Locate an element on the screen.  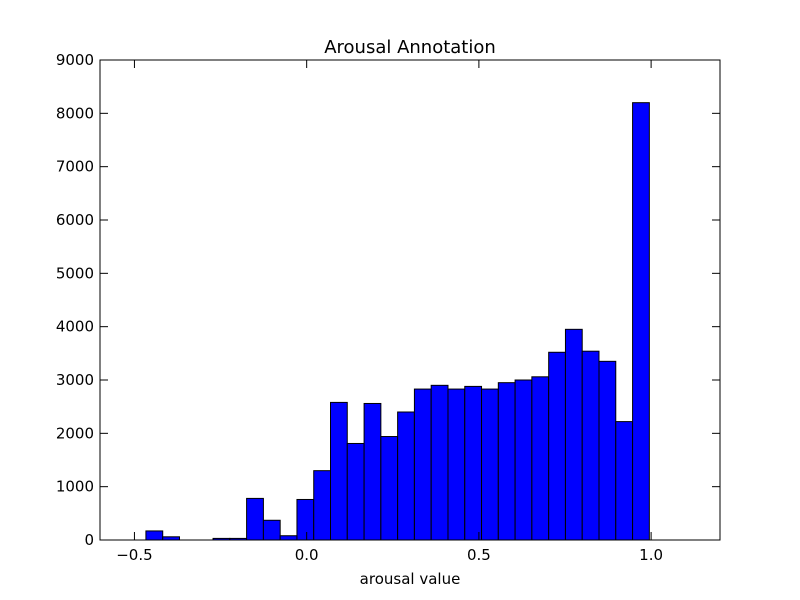
y-tick-label-1: 1000 is located at coordinates (75, 487).